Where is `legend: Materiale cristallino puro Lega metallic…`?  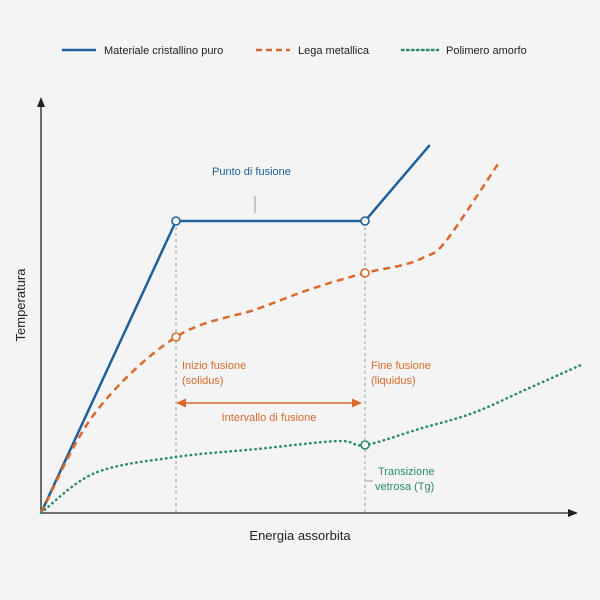 legend: Materiale cristallino puro Lega metallic… is located at coordinates (294, 51).